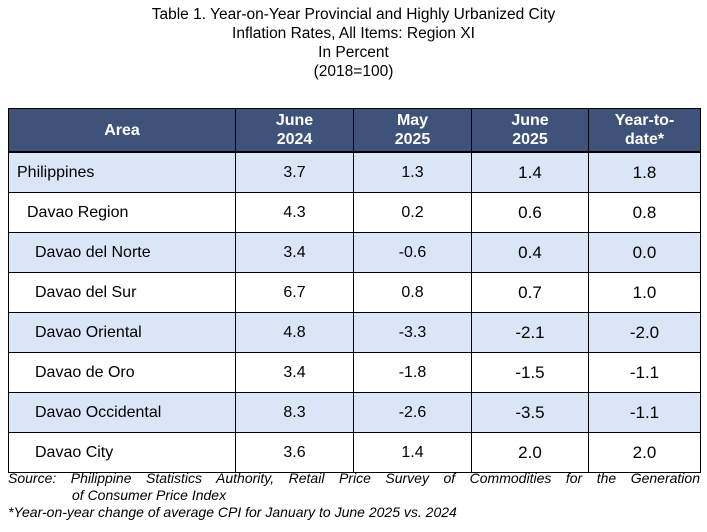 This screenshot has height=532, width=707. I want to click on area-cell: Davao City, so click(122, 452).